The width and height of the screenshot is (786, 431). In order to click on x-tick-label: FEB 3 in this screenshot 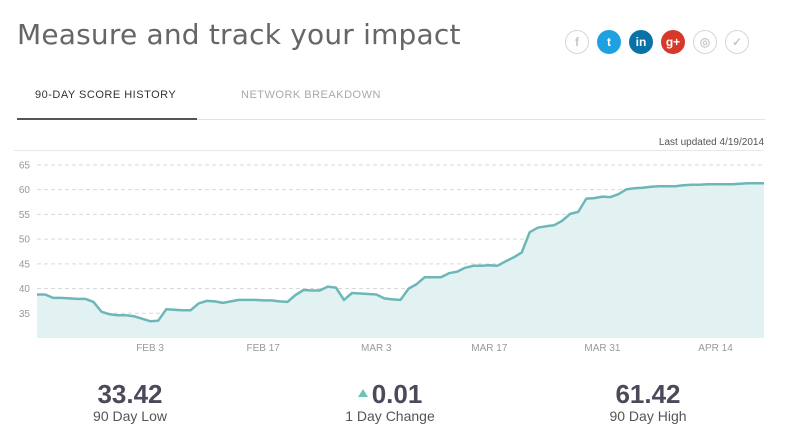, I will do `click(150, 348)`.